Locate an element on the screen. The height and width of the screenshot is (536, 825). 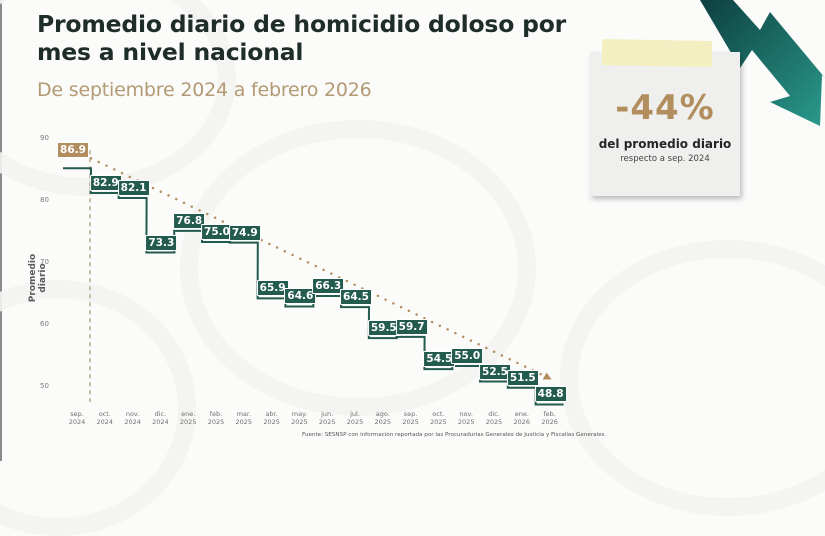
x-tick: oct. 2024 is located at coordinates (105, 418).